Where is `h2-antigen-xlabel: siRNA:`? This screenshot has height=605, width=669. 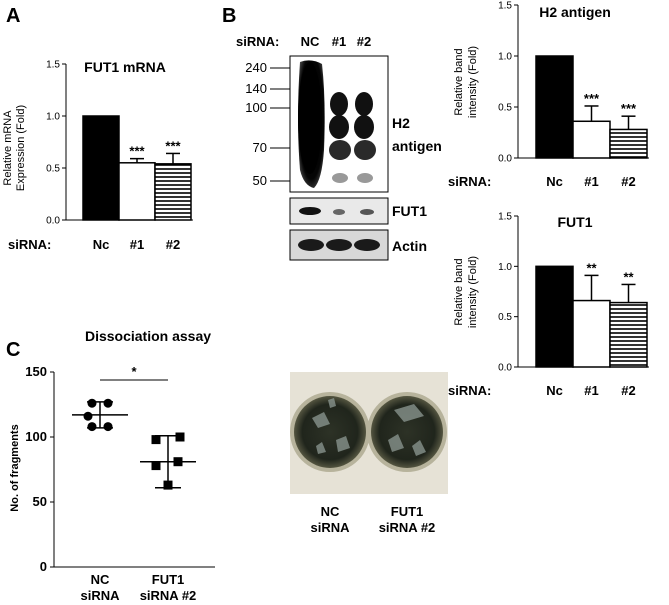 h2-antigen-xlabel: siRNA: is located at coordinates (469, 181).